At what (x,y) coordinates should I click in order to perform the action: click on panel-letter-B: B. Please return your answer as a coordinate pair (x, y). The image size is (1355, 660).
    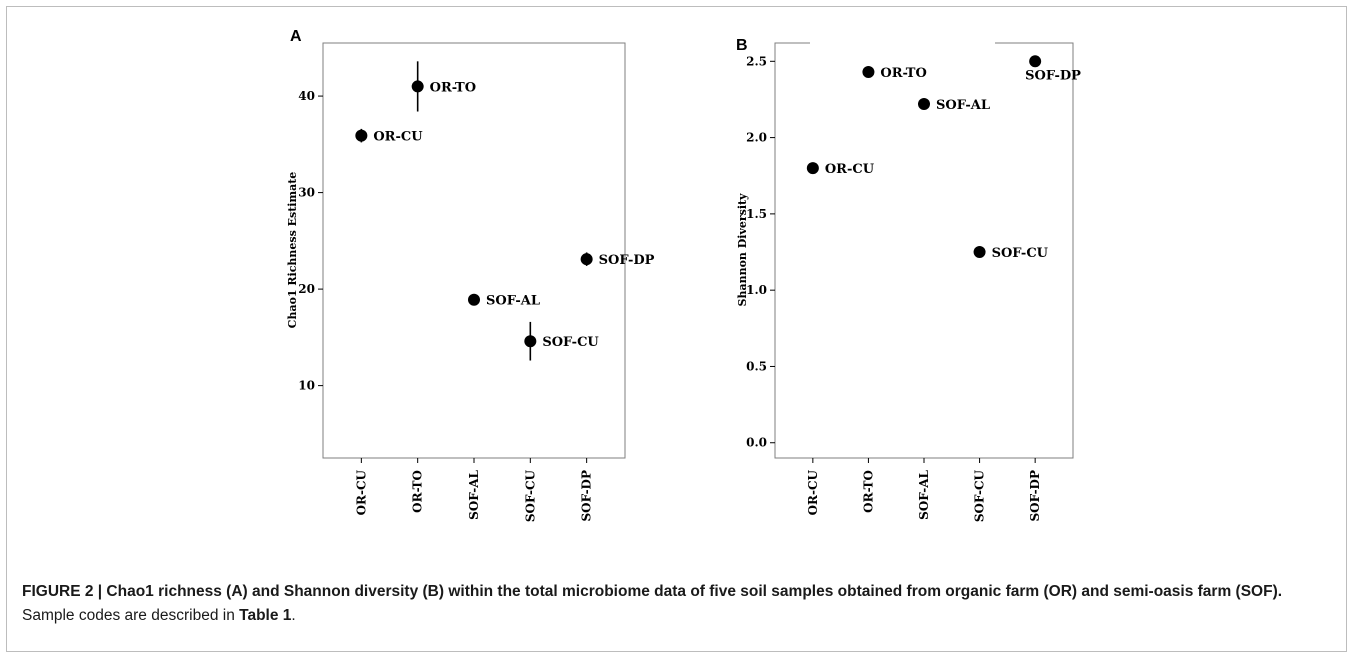
    Looking at the image, I should click on (742, 45).